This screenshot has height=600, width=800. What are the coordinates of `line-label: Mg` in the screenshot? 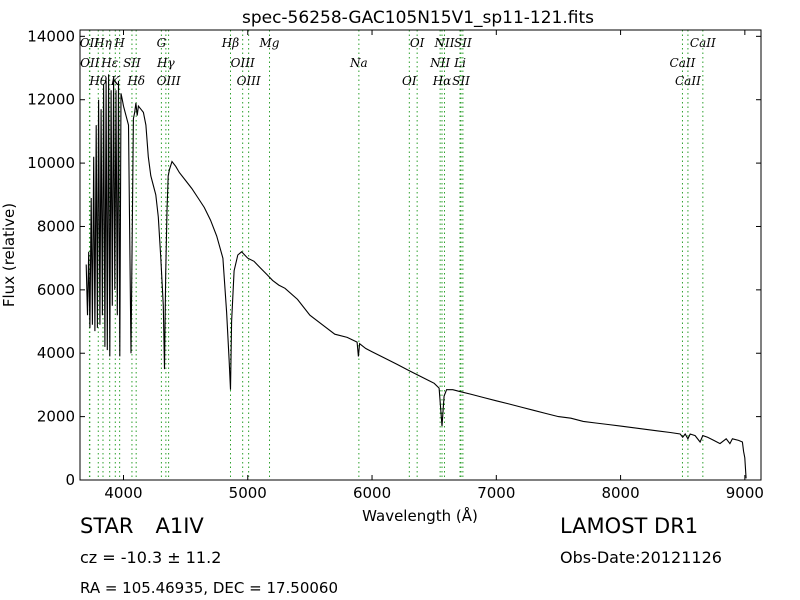 It's located at (269, 43).